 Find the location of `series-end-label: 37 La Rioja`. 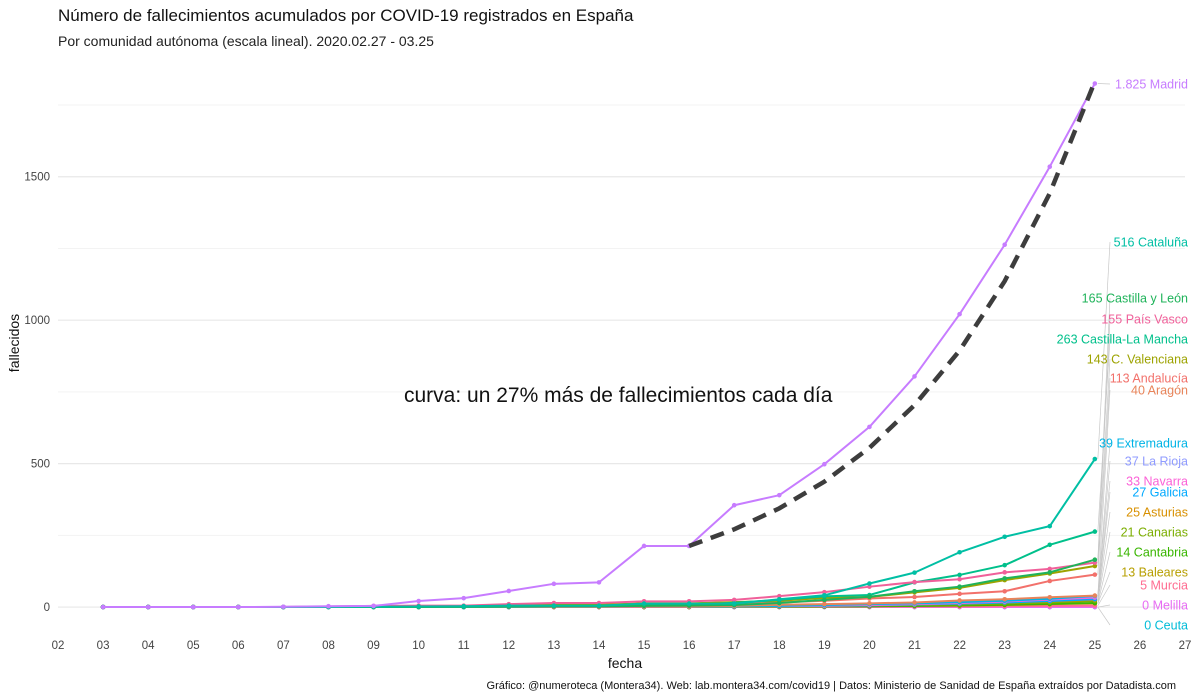

series-end-label: 37 La Rioja is located at coordinates (1156, 462).